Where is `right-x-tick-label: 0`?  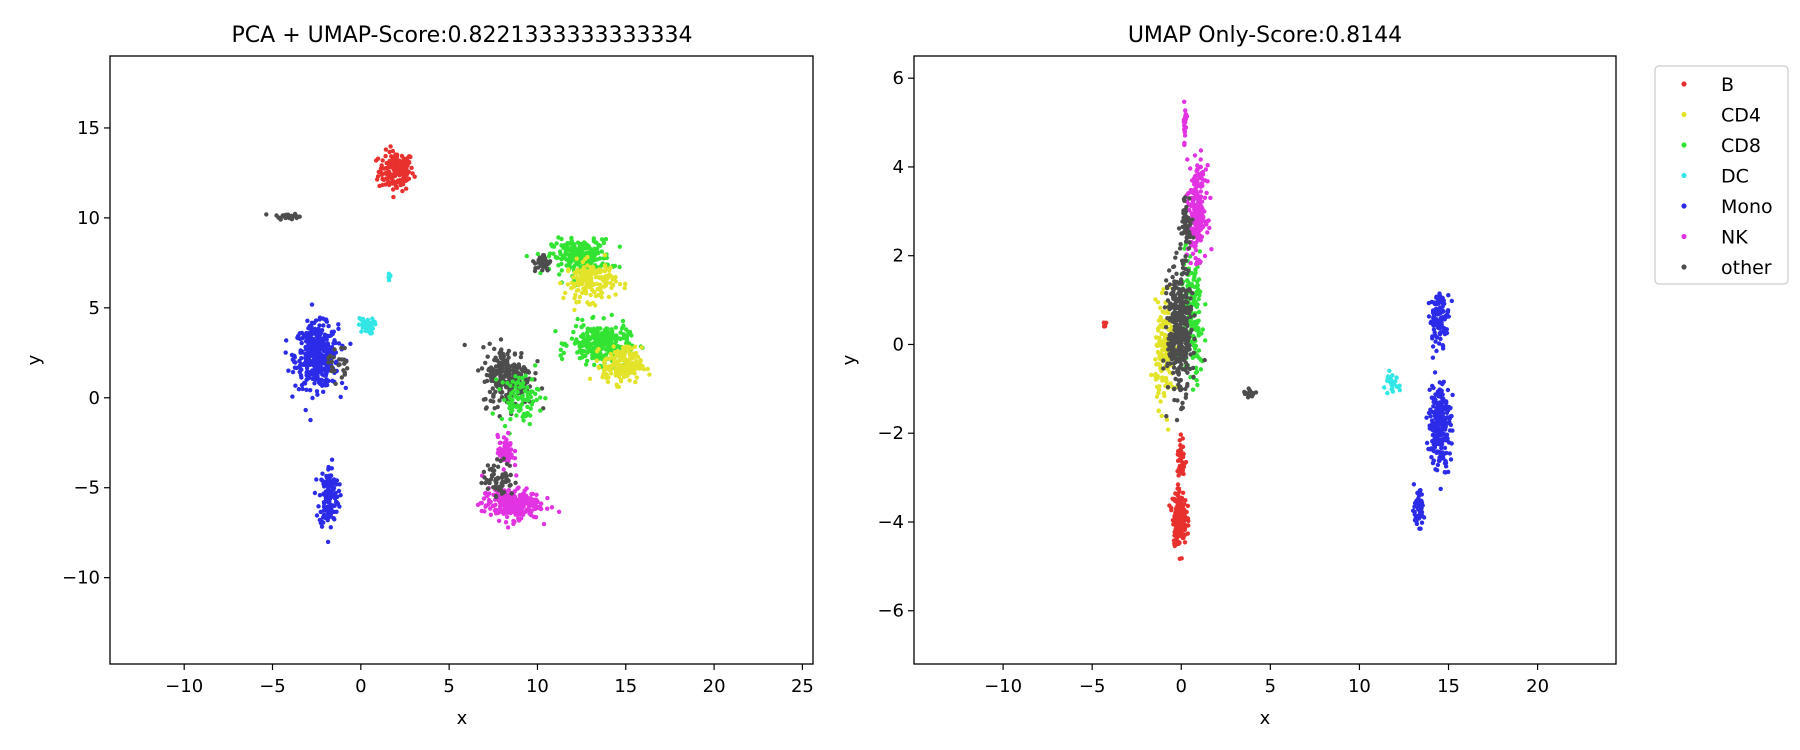
right-x-tick-label: 0 is located at coordinates (1181, 686).